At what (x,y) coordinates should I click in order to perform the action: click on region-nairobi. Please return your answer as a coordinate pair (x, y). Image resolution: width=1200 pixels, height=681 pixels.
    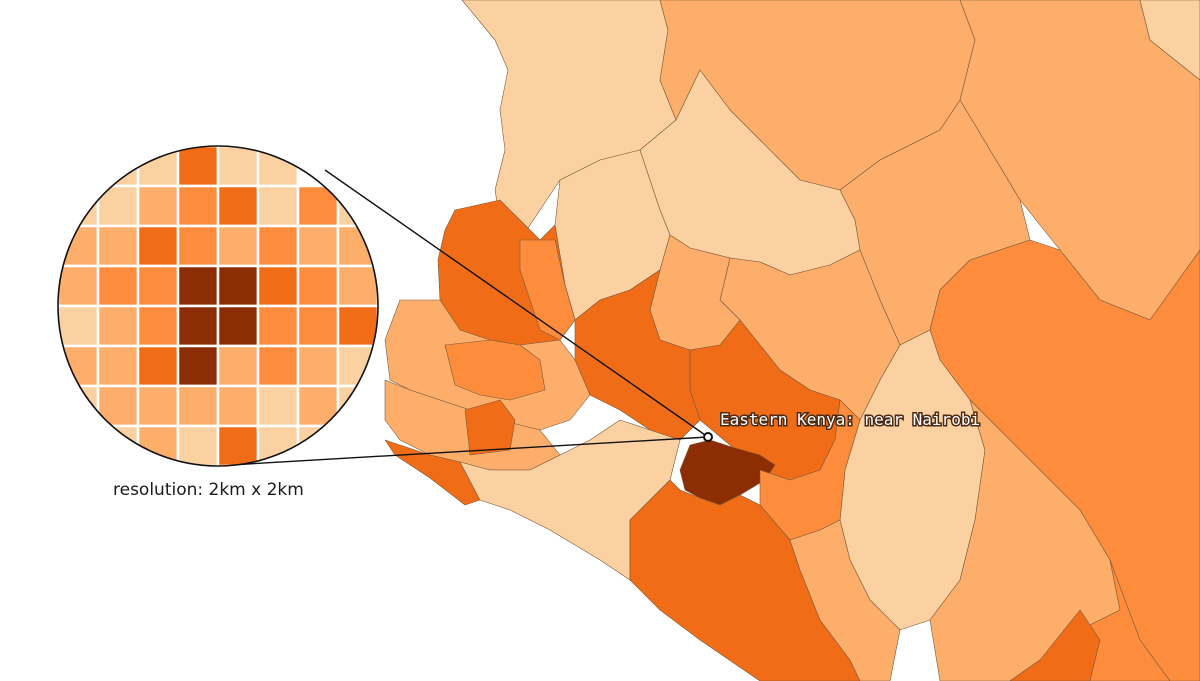
    Looking at the image, I should click on (727, 472).